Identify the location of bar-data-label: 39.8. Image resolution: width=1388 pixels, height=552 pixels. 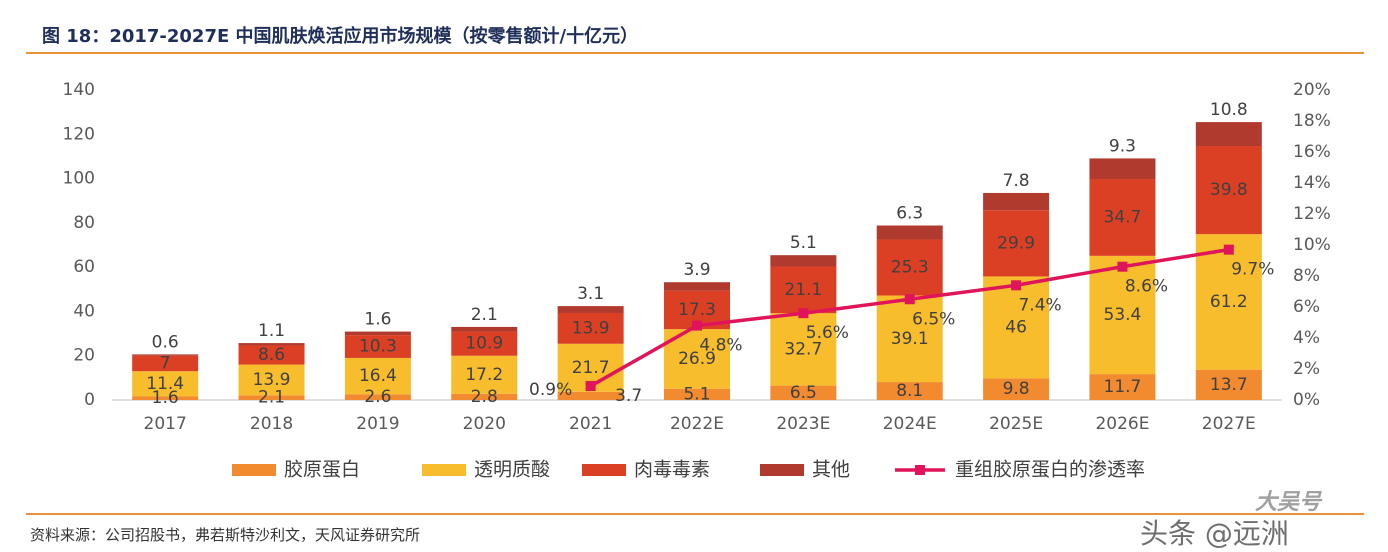
(1229, 190).